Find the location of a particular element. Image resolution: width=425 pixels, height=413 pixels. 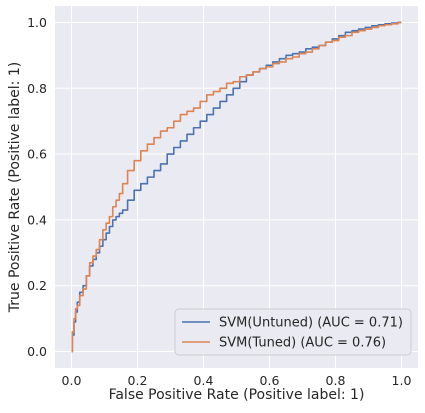

x-tick-label: 1.0 is located at coordinates (402, 380).